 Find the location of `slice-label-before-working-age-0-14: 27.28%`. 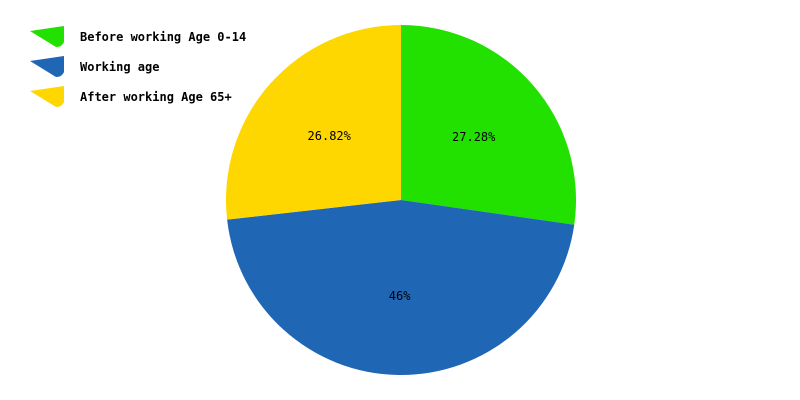

slice-label-before-working-age-0-14: 27.28% is located at coordinates (474, 137).